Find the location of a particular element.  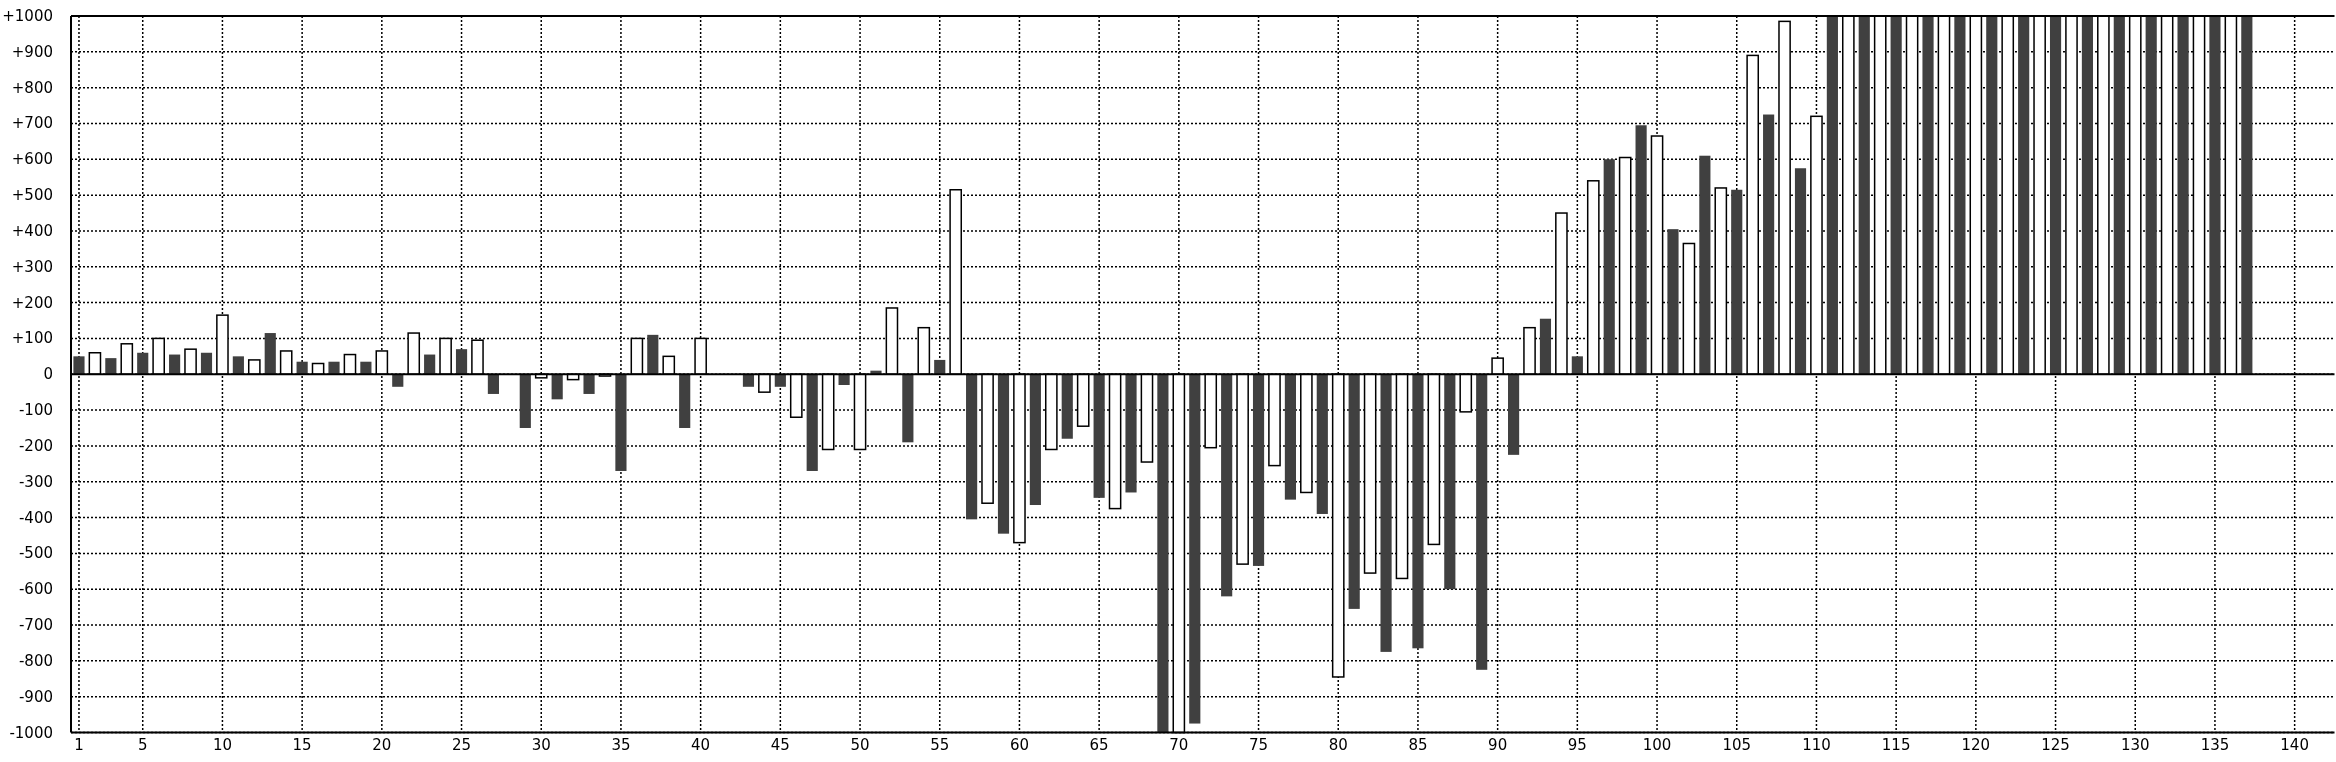

x-tick-label: 75 is located at coordinates (1258, 745).